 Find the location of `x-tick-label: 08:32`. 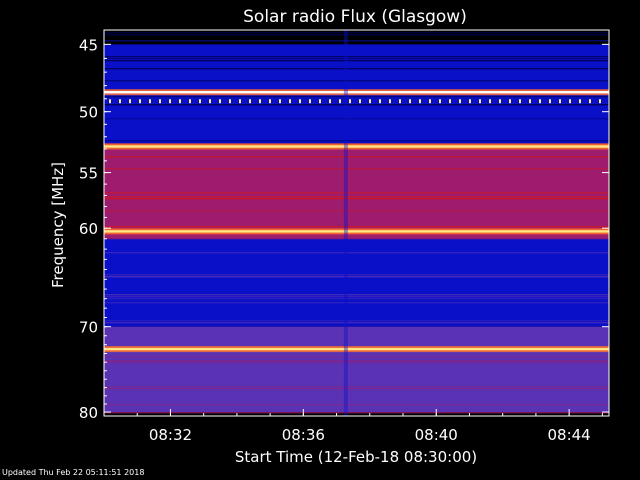

x-tick-label: 08:32 is located at coordinates (170, 435).